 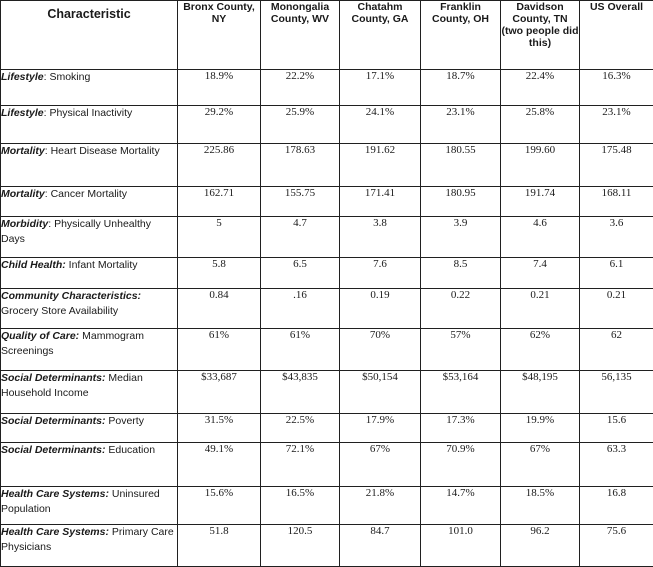 I want to click on value-cell: 84.7, so click(x=380, y=546).